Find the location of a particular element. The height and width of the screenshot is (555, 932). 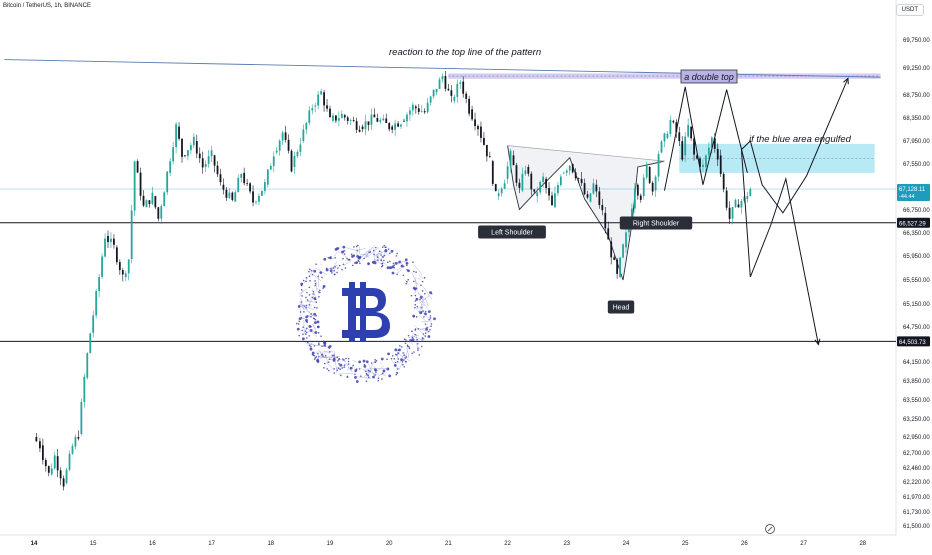

y-tick-label: 69,750.00 is located at coordinates (916, 41).